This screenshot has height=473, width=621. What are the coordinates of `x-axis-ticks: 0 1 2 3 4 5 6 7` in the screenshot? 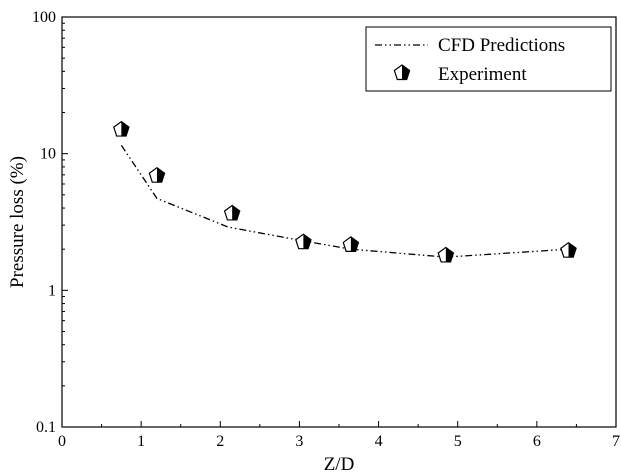 It's located at (339, 435).